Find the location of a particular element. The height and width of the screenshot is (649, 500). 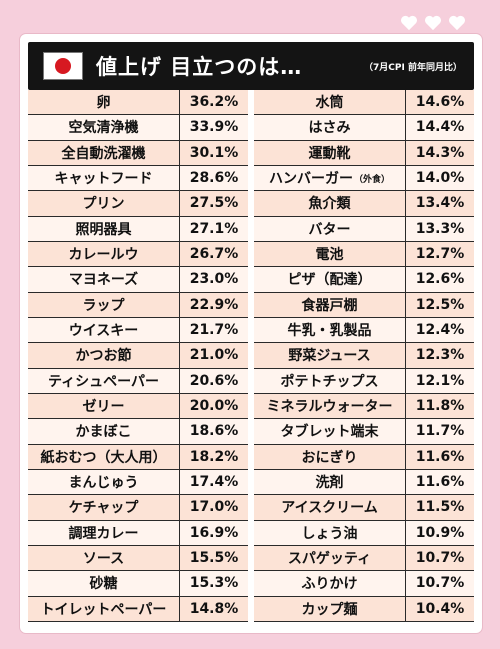

table-row: 調理カレー 16.9% is located at coordinates (138, 533).